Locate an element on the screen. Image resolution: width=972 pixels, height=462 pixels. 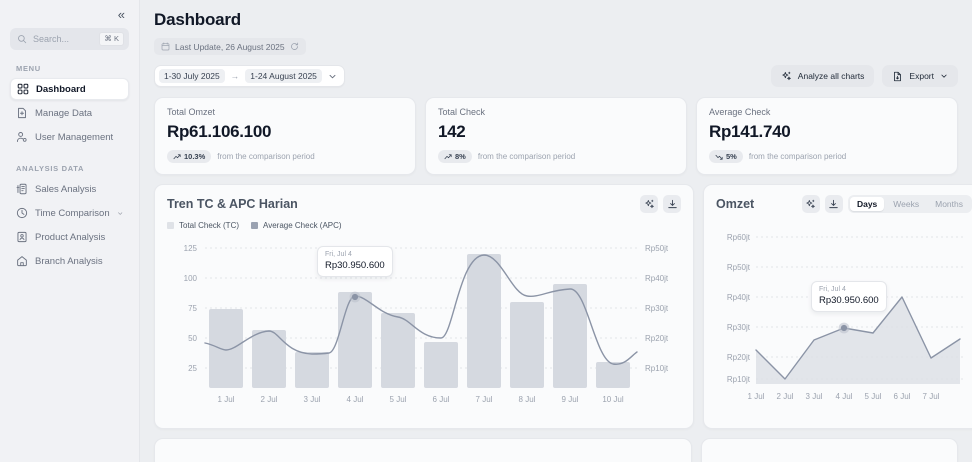
tab-days: Days is located at coordinates (867, 204).